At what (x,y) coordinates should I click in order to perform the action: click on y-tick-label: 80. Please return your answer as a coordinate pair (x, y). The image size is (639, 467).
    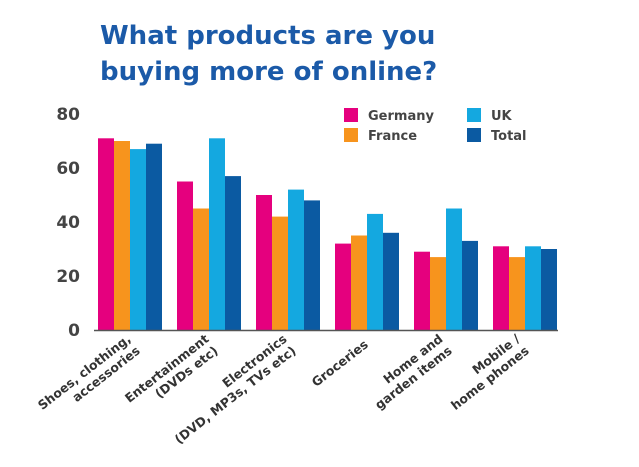
    Looking at the image, I should click on (68, 115).